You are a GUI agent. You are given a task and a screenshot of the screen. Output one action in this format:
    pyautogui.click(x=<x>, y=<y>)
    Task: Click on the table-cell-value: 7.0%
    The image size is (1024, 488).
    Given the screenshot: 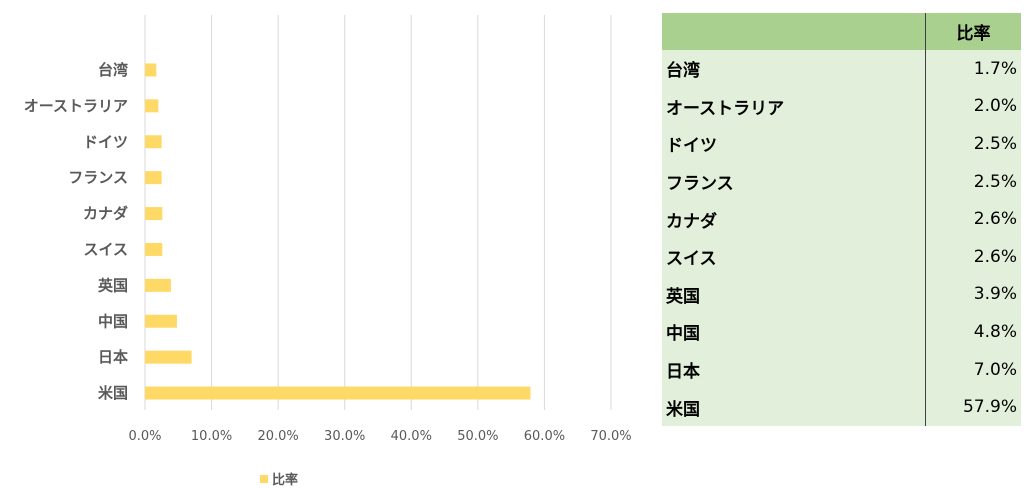 What is the action you would take?
    pyautogui.click(x=973, y=369)
    